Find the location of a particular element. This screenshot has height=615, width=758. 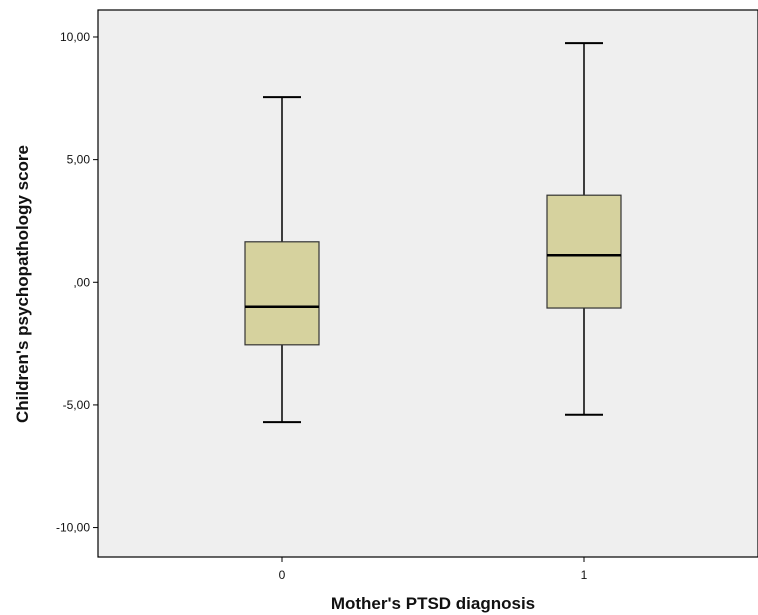

x-tick-label: 1 is located at coordinates (584, 575).